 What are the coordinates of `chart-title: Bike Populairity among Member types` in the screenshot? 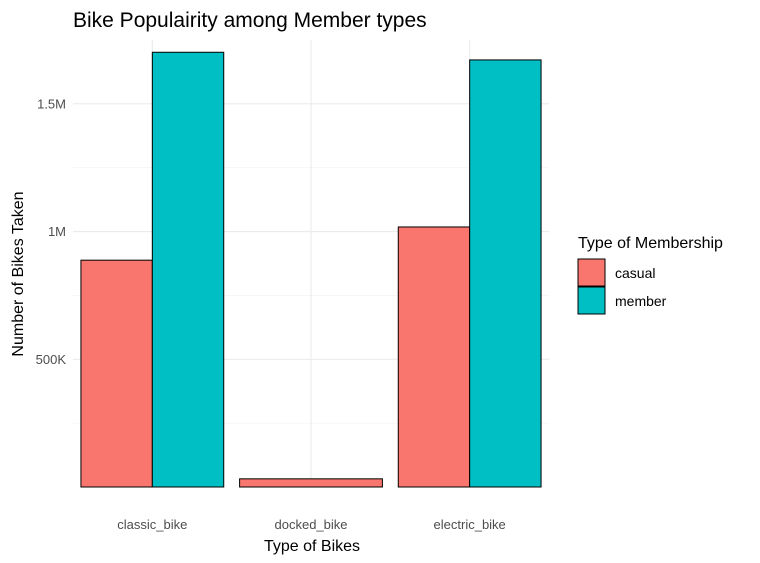 It's located at (250, 20).